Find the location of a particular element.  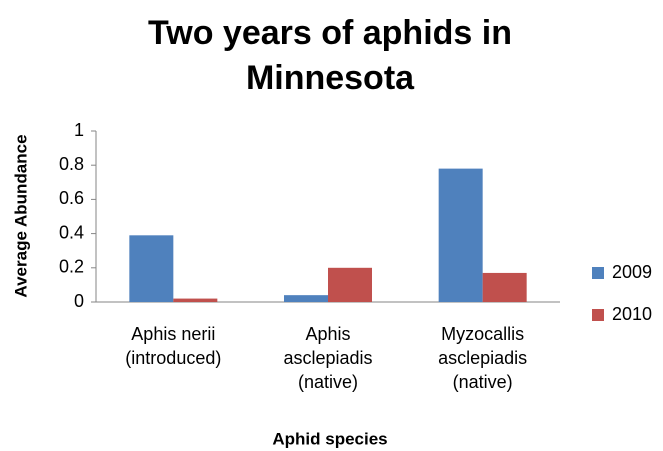

chart-title: Two years of aphids in is located at coordinates (330, 33).